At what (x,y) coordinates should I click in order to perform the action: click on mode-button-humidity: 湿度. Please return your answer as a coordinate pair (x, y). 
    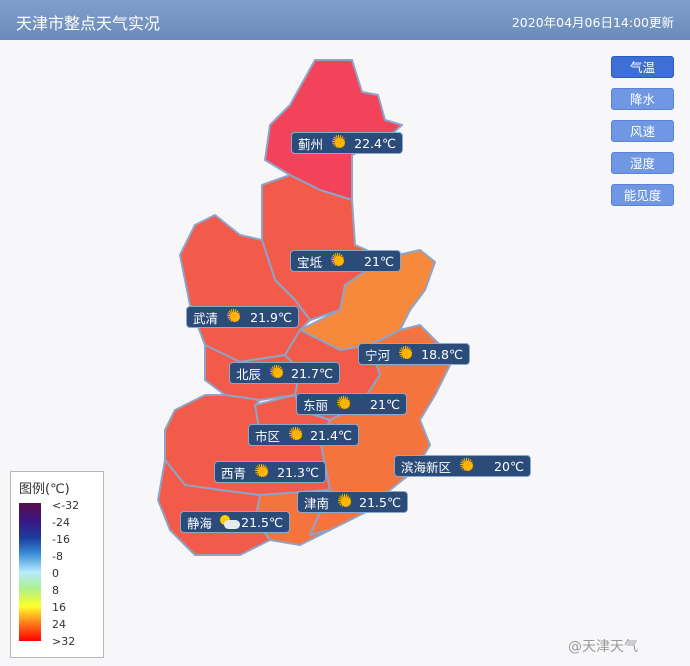
    Looking at the image, I should click on (642, 163).